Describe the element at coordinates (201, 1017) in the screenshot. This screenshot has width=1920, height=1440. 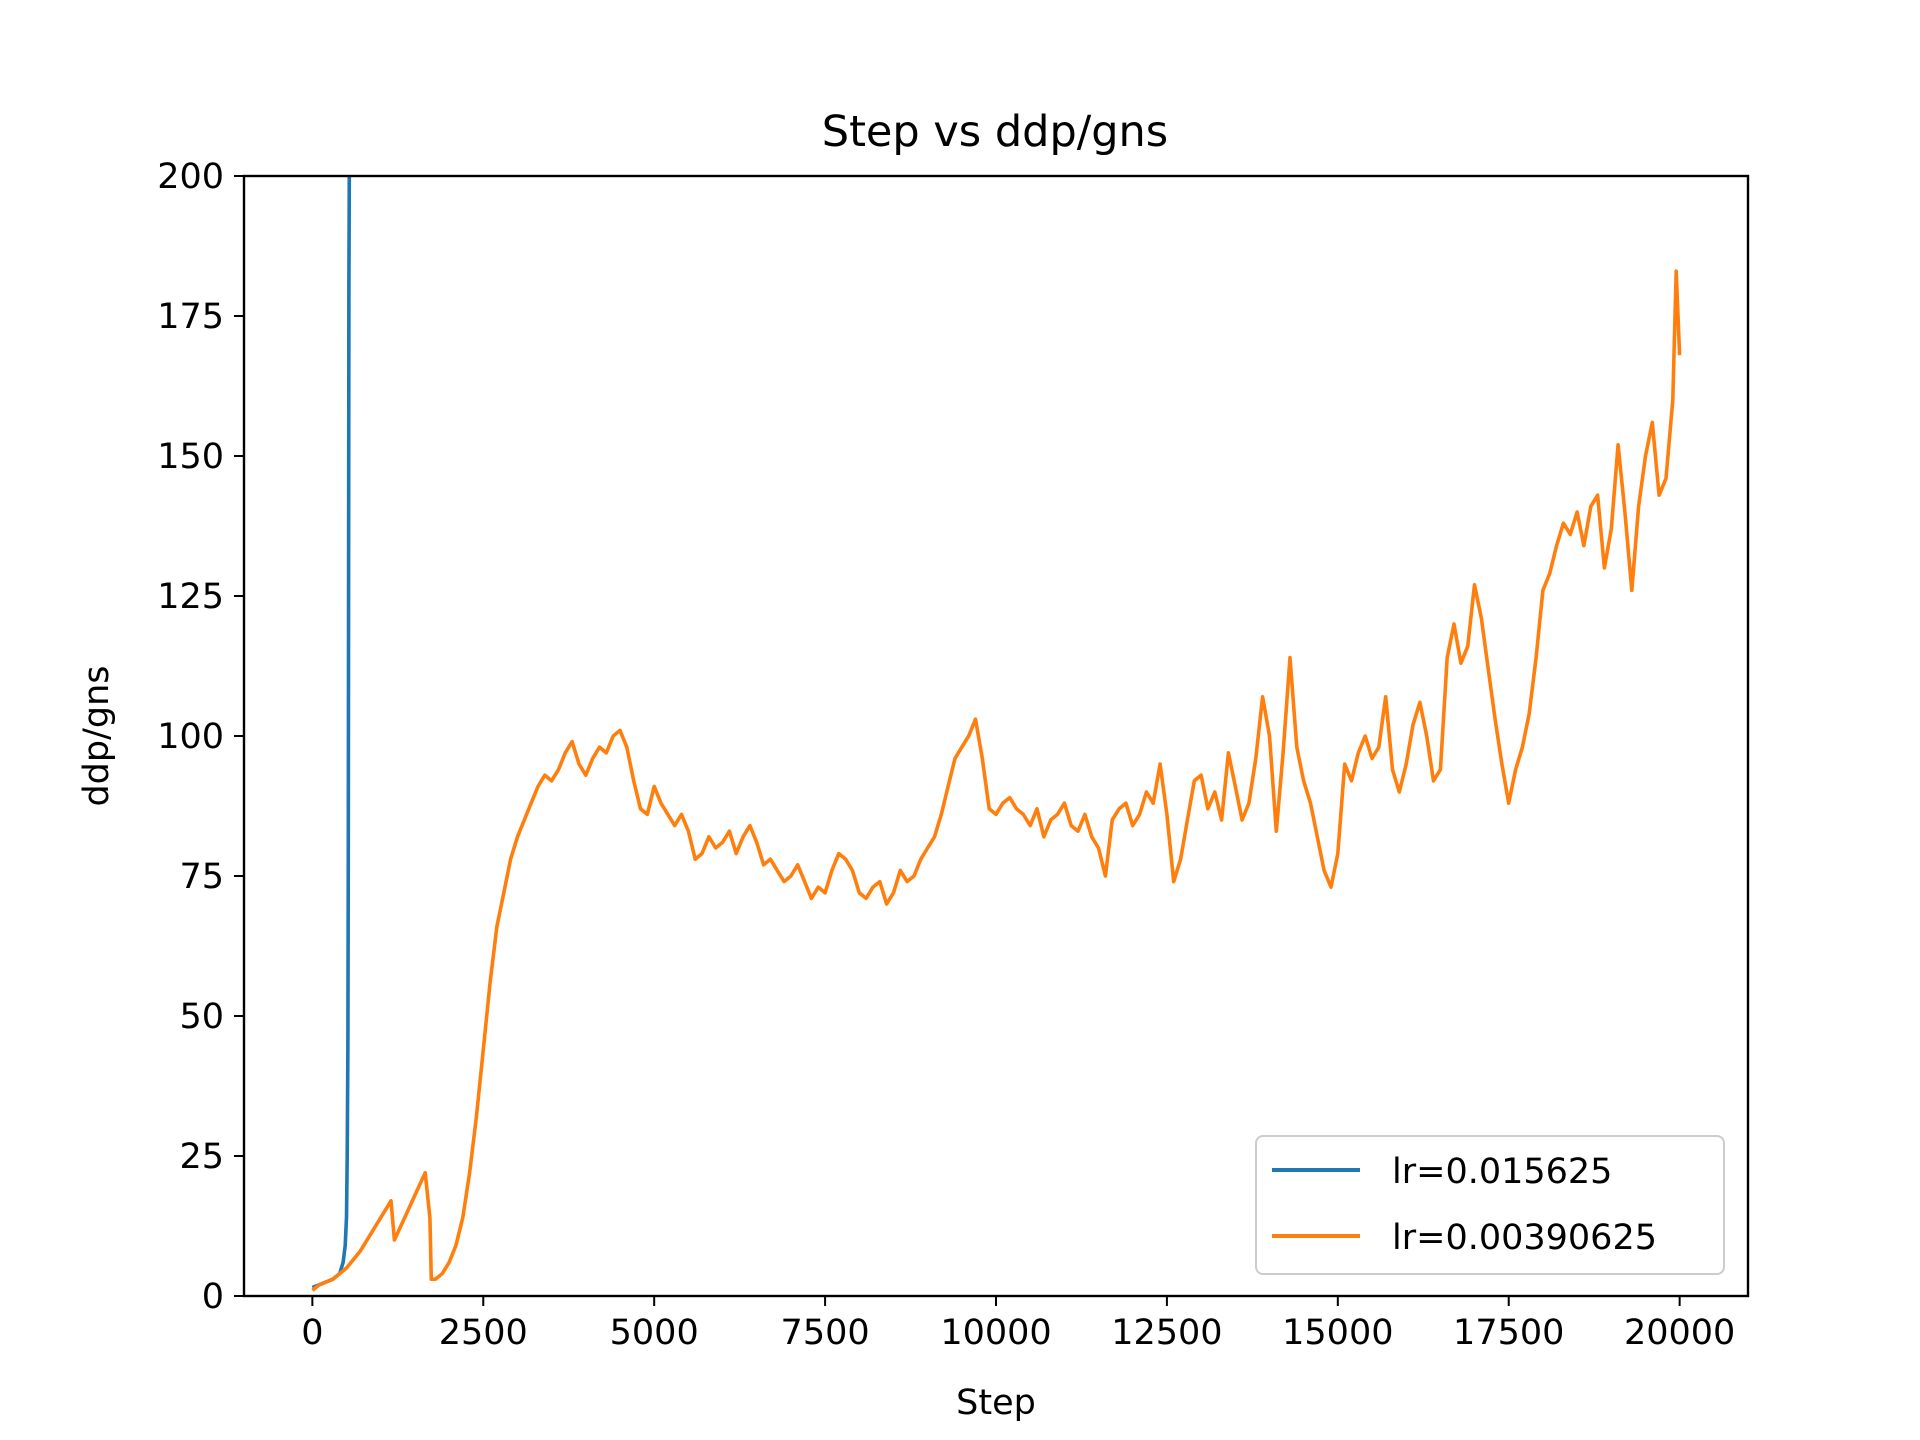
I see `y-tick-label: 50` at that location.